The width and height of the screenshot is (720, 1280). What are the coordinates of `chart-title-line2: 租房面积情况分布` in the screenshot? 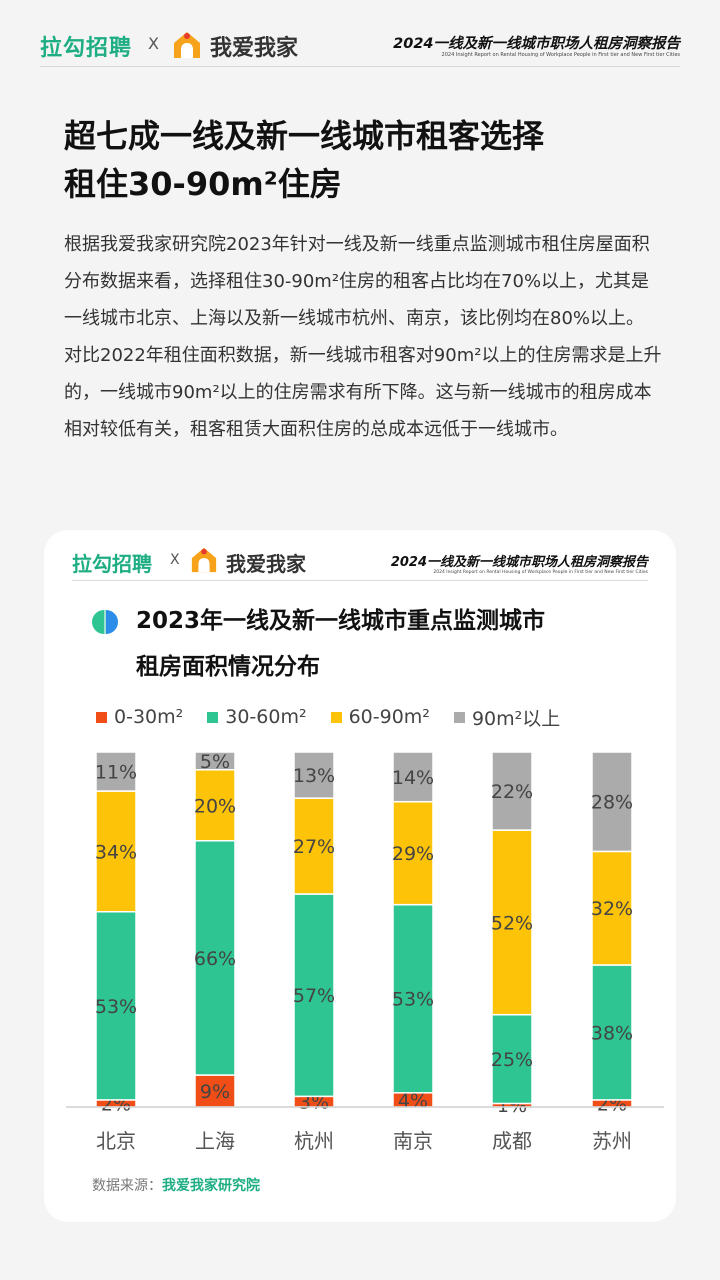 It's located at (228, 667).